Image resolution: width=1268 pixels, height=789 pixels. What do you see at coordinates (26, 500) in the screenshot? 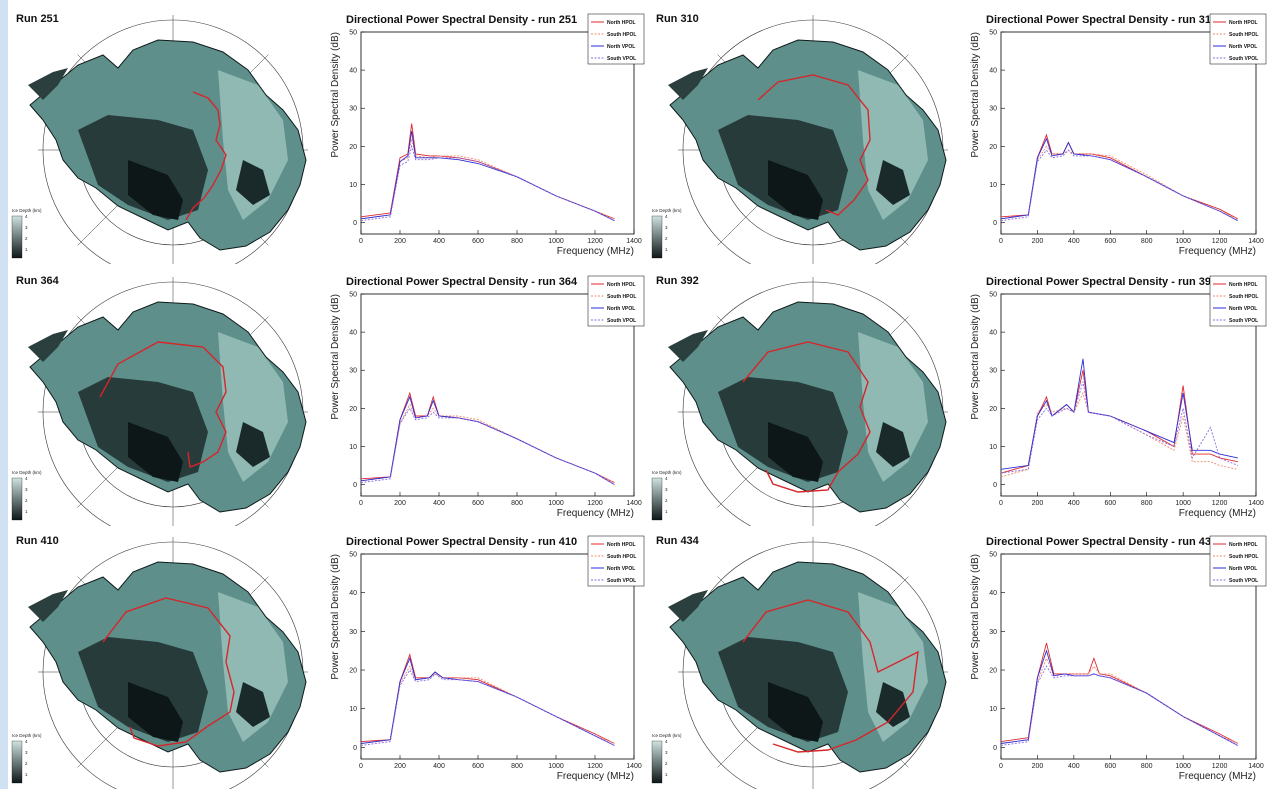
I see `colorbar-tick-label: 2` at bounding box center [26, 500].